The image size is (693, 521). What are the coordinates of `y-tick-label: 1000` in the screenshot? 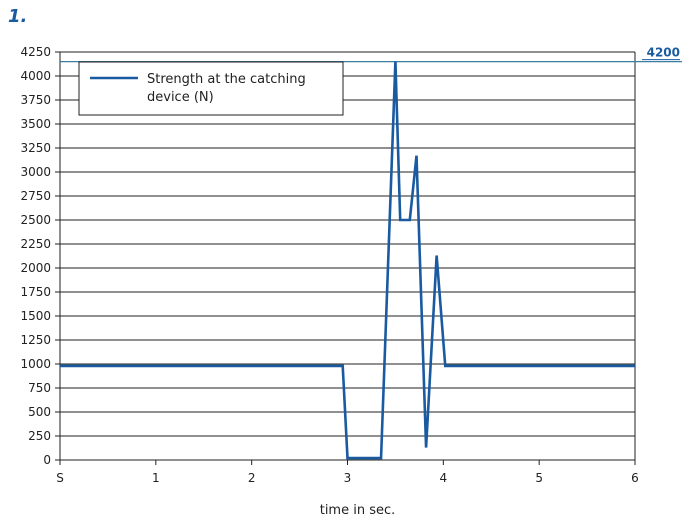 It's located at (35, 364).